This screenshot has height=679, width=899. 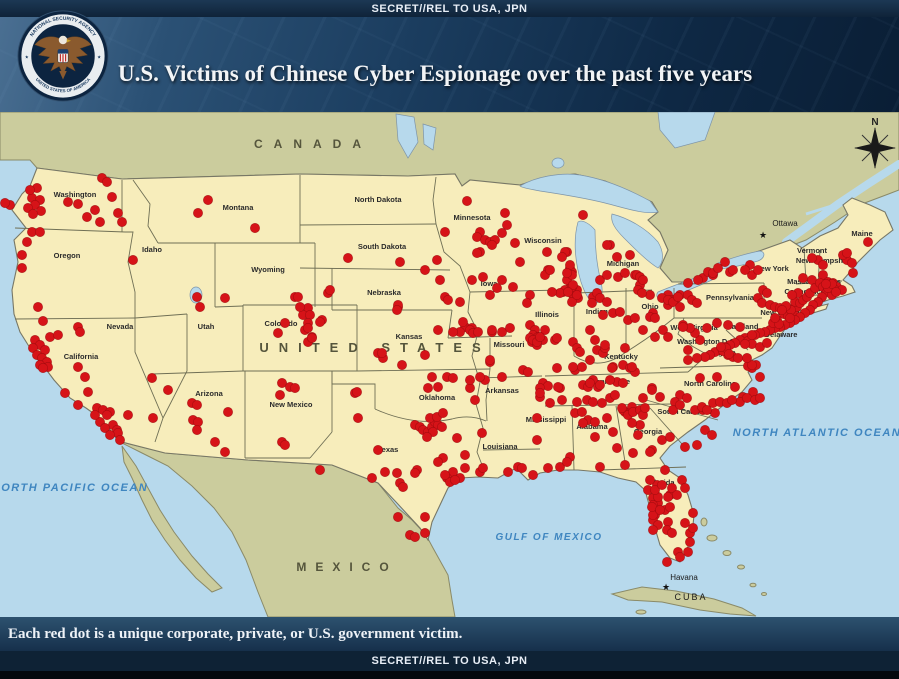 What do you see at coordinates (313, 144) in the screenshot?
I see `geo-label: CANADA` at bounding box center [313, 144].